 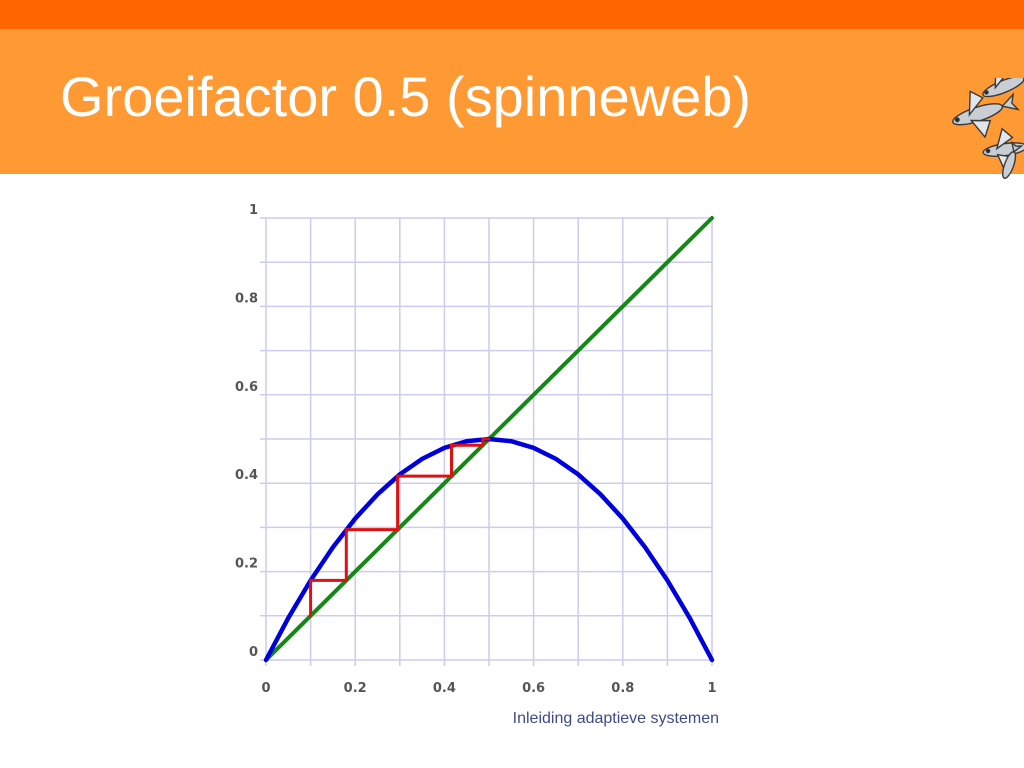 I want to click on x-tick-label: 0.4, so click(x=444, y=688).